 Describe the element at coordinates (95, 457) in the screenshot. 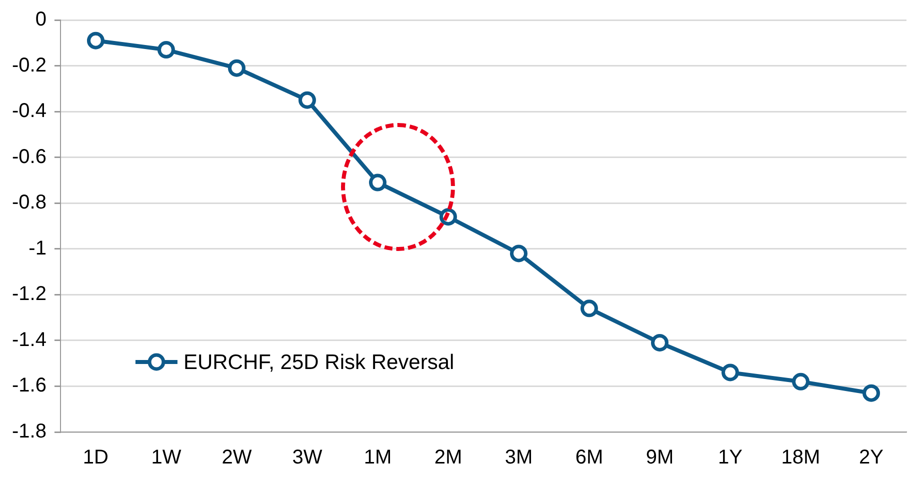

I see `x-tick-label: 1D` at that location.